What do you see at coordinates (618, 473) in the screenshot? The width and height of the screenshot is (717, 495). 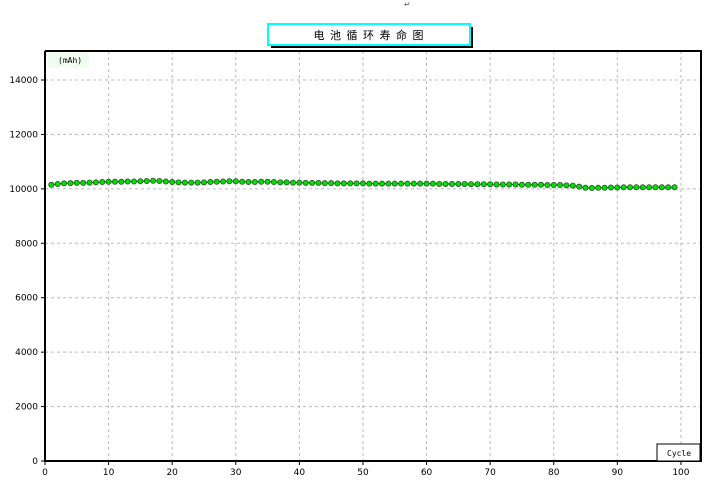 I see `x-tick-label: 90` at bounding box center [618, 473].